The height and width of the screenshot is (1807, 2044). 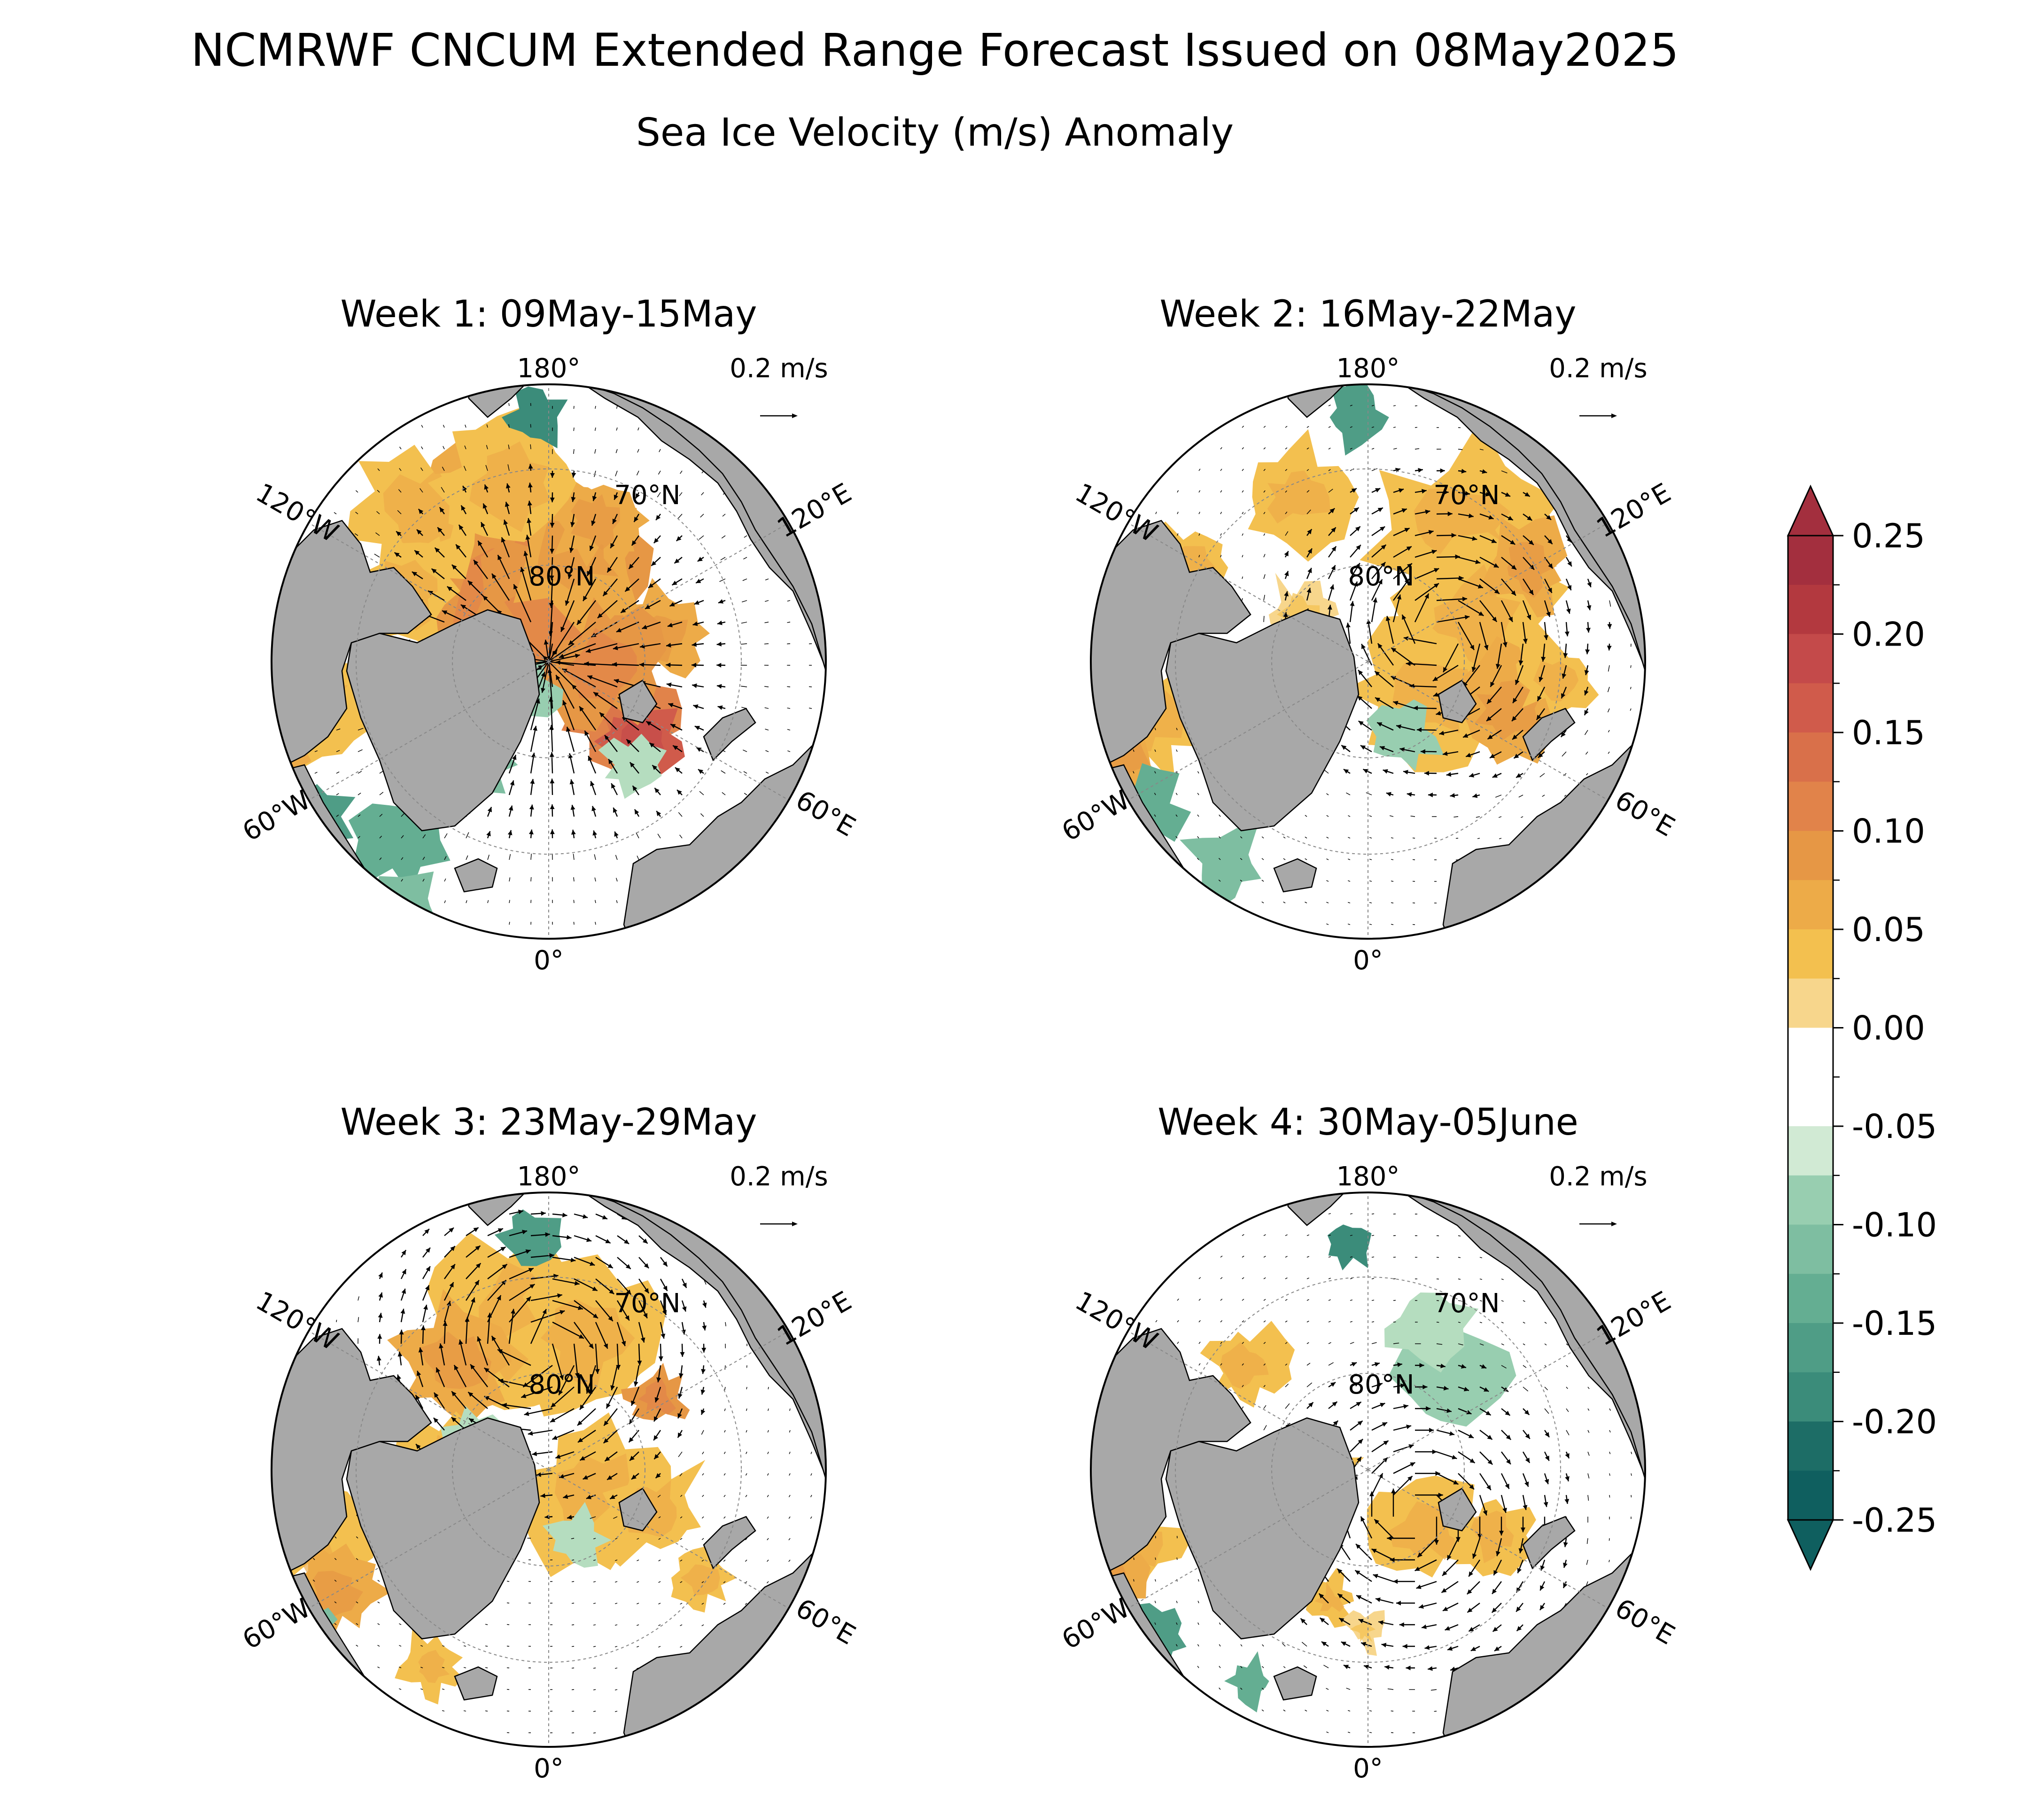 What do you see at coordinates (1888, 930) in the screenshot?
I see `colorbar-tick-label: 0.05` at bounding box center [1888, 930].